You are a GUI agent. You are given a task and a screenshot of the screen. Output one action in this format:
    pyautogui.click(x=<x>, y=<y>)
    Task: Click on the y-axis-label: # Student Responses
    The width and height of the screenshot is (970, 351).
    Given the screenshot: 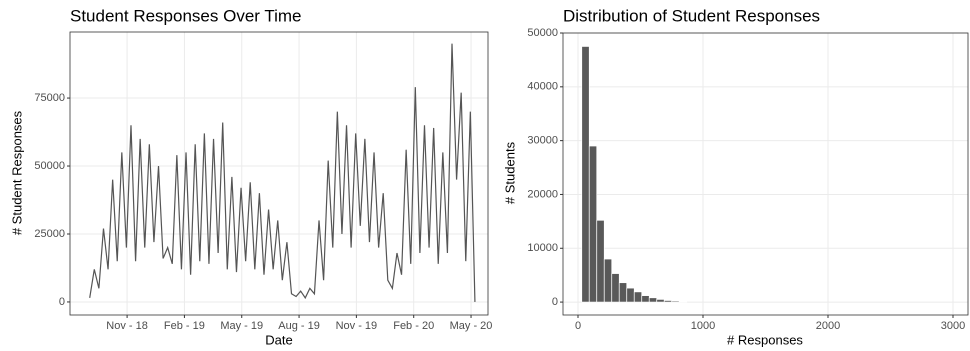 What is the action you would take?
    pyautogui.click(x=16, y=172)
    